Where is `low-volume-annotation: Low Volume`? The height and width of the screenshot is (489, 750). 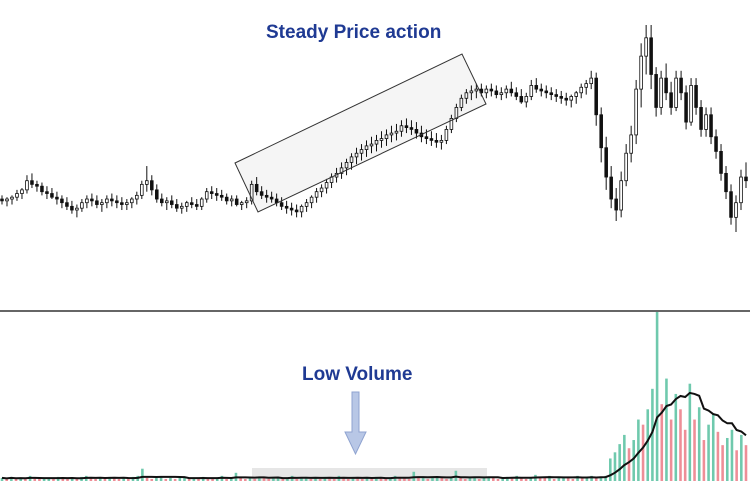
low-volume-annotation: Low Volume is located at coordinates (357, 374).